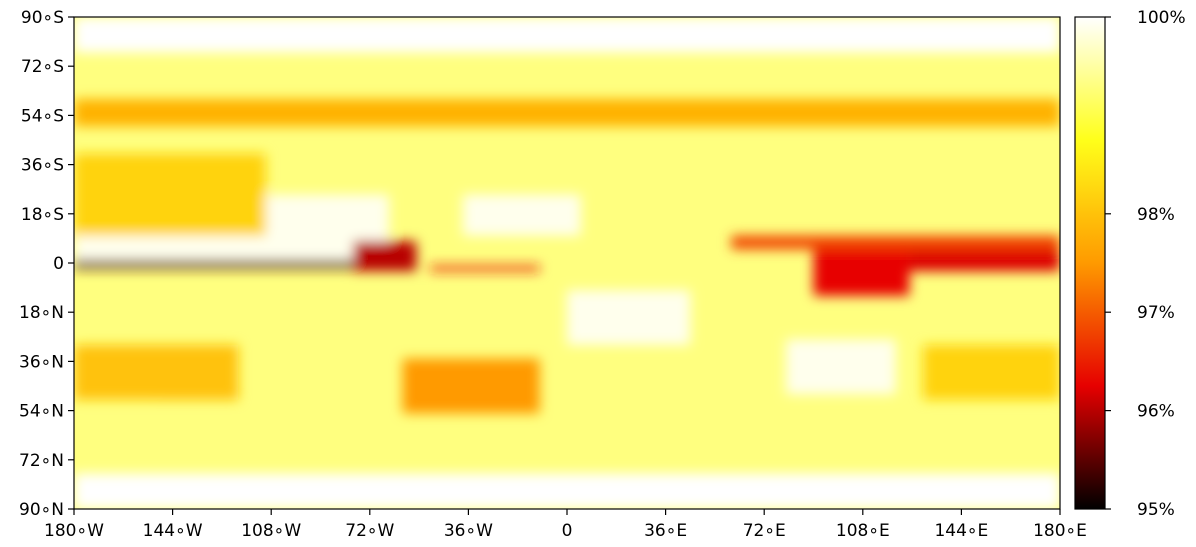 This screenshot has height=547, width=1196. Describe the element at coordinates (1090, 263) in the screenshot. I see `colorbar-gradient` at that location.